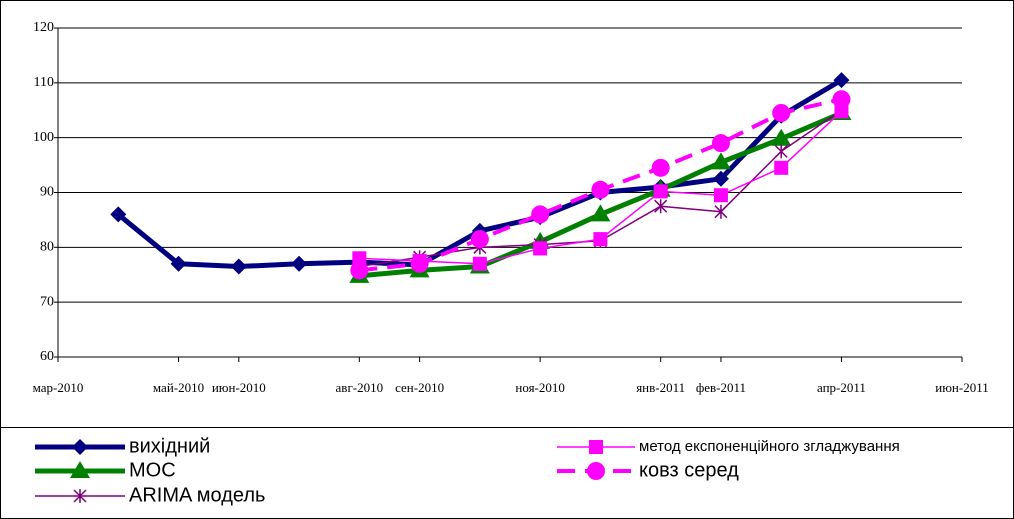 This screenshot has width=1014, height=519. What do you see at coordinates (152, 470) in the screenshot?
I see `legend-label: МОС` at bounding box center [152, 470].